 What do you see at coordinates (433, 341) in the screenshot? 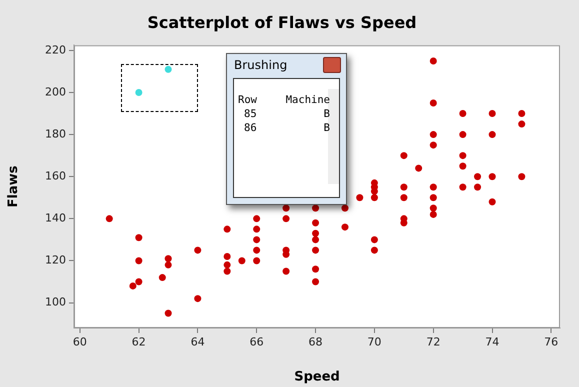
I see `x-tick-label: 72` at bounding box center [433, 341].